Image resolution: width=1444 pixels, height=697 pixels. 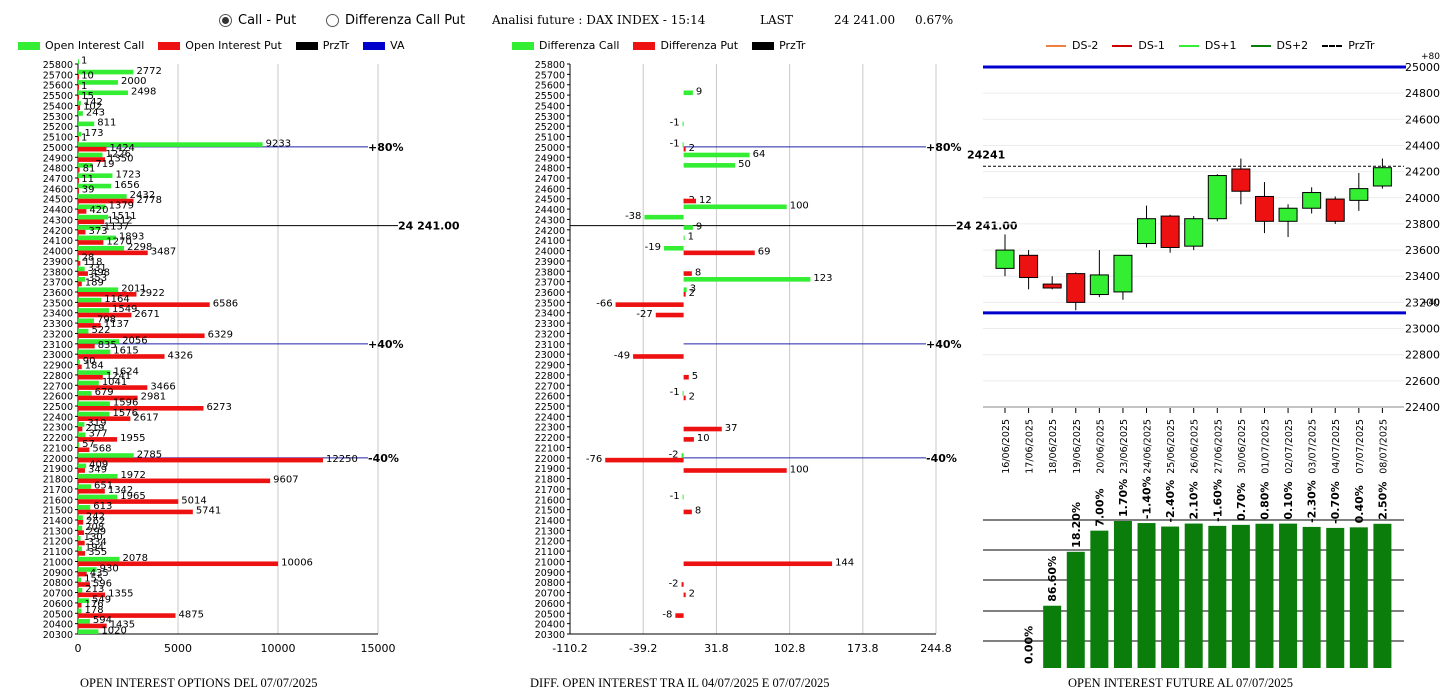 What do you see at coordinates (675, 392) in the screenshot?
I see `bar-value-label: -1` at bounding box center [675, 392].